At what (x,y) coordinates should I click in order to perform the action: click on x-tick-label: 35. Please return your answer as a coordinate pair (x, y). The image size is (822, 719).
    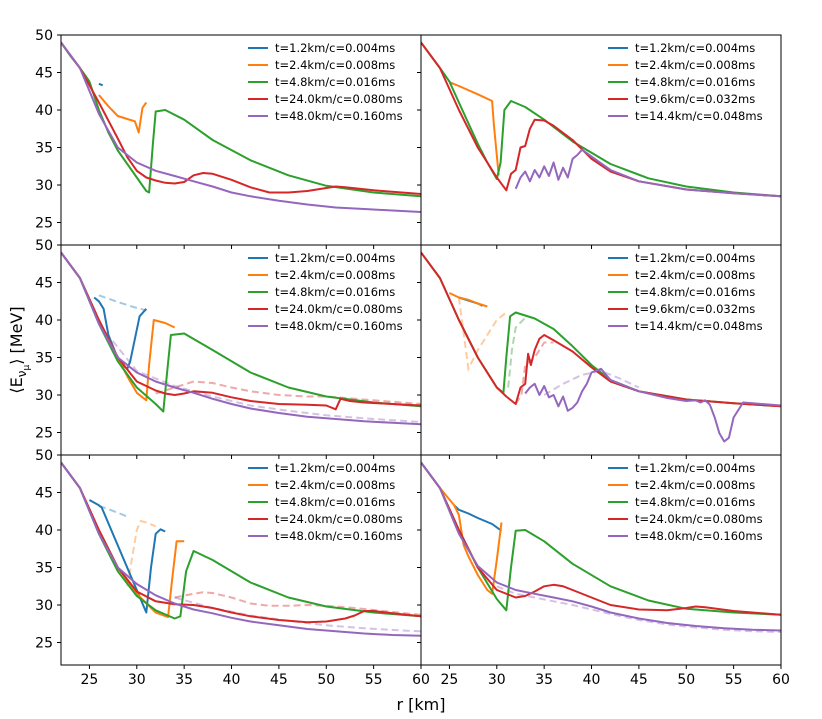
    Looking at the image, I should click on (184, 680).